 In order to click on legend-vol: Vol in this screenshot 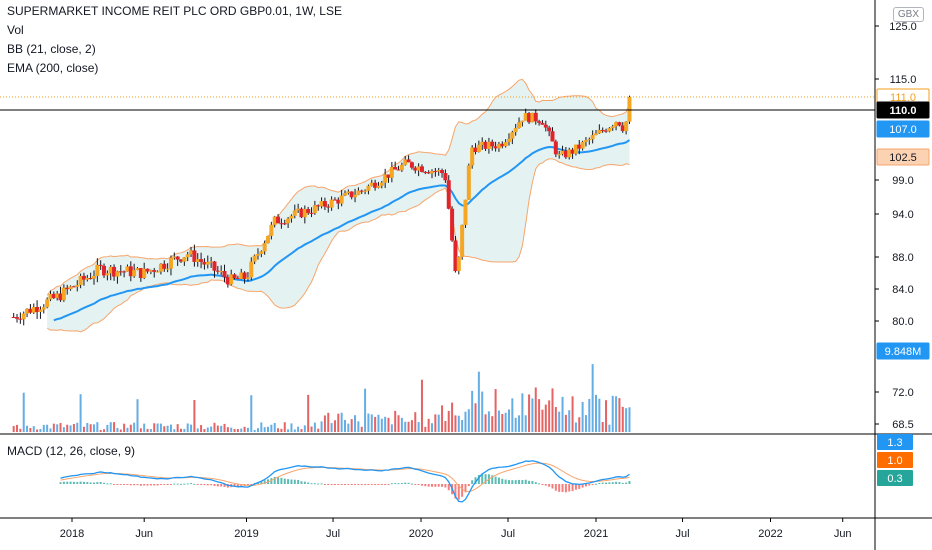, I will do `click(15, 30)`.